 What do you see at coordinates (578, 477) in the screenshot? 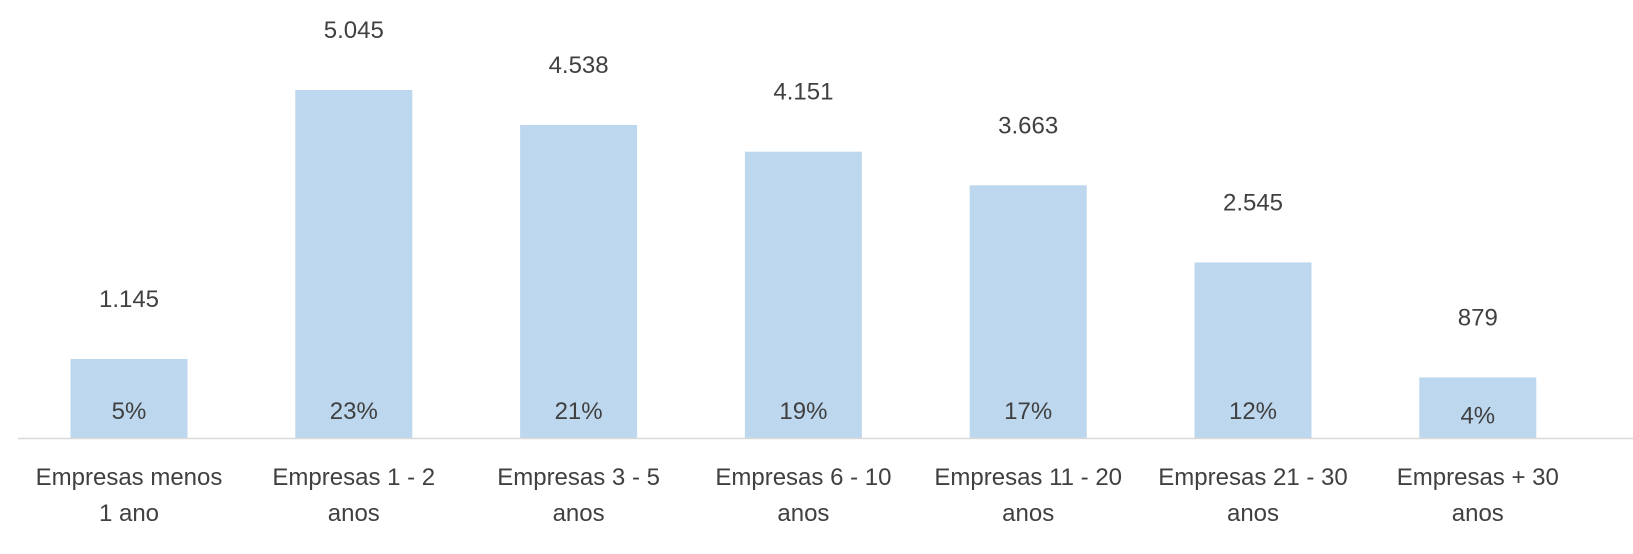
I see `x-tick-label: Empresas 3 - 5` at bounding box center [578, 477].